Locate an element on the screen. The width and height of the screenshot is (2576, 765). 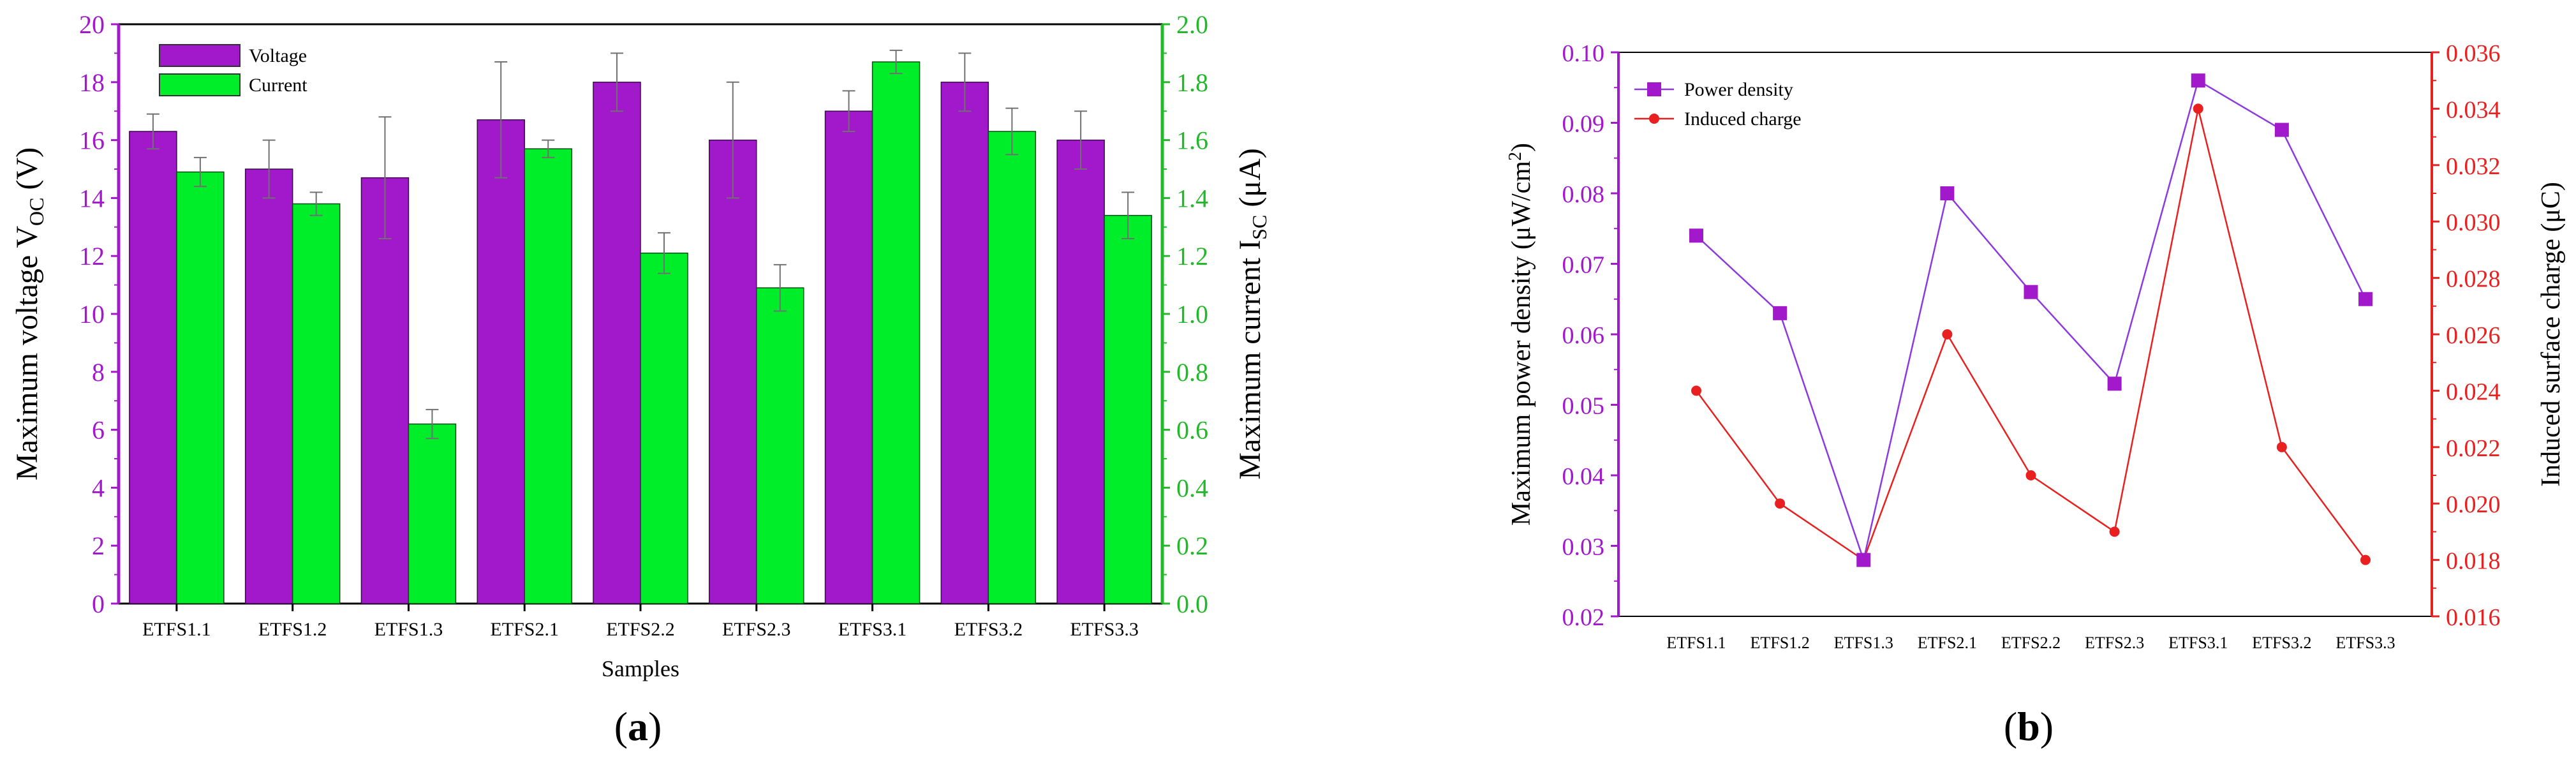
point-induced-charge-ETFS1.2 is located at coordinates (1780, 504).